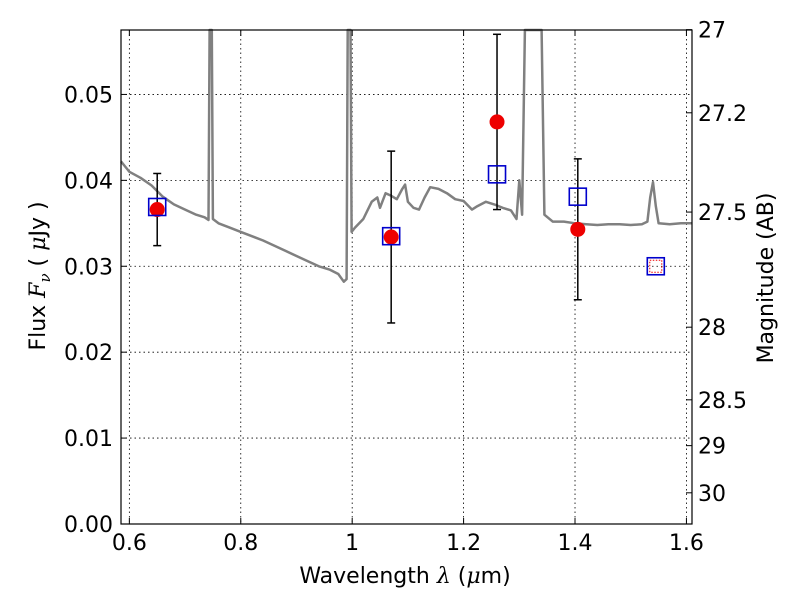  Describe the element at coordinates (88, 181) in the screenshot. I see `y-tick-label: 0.04` at that location.